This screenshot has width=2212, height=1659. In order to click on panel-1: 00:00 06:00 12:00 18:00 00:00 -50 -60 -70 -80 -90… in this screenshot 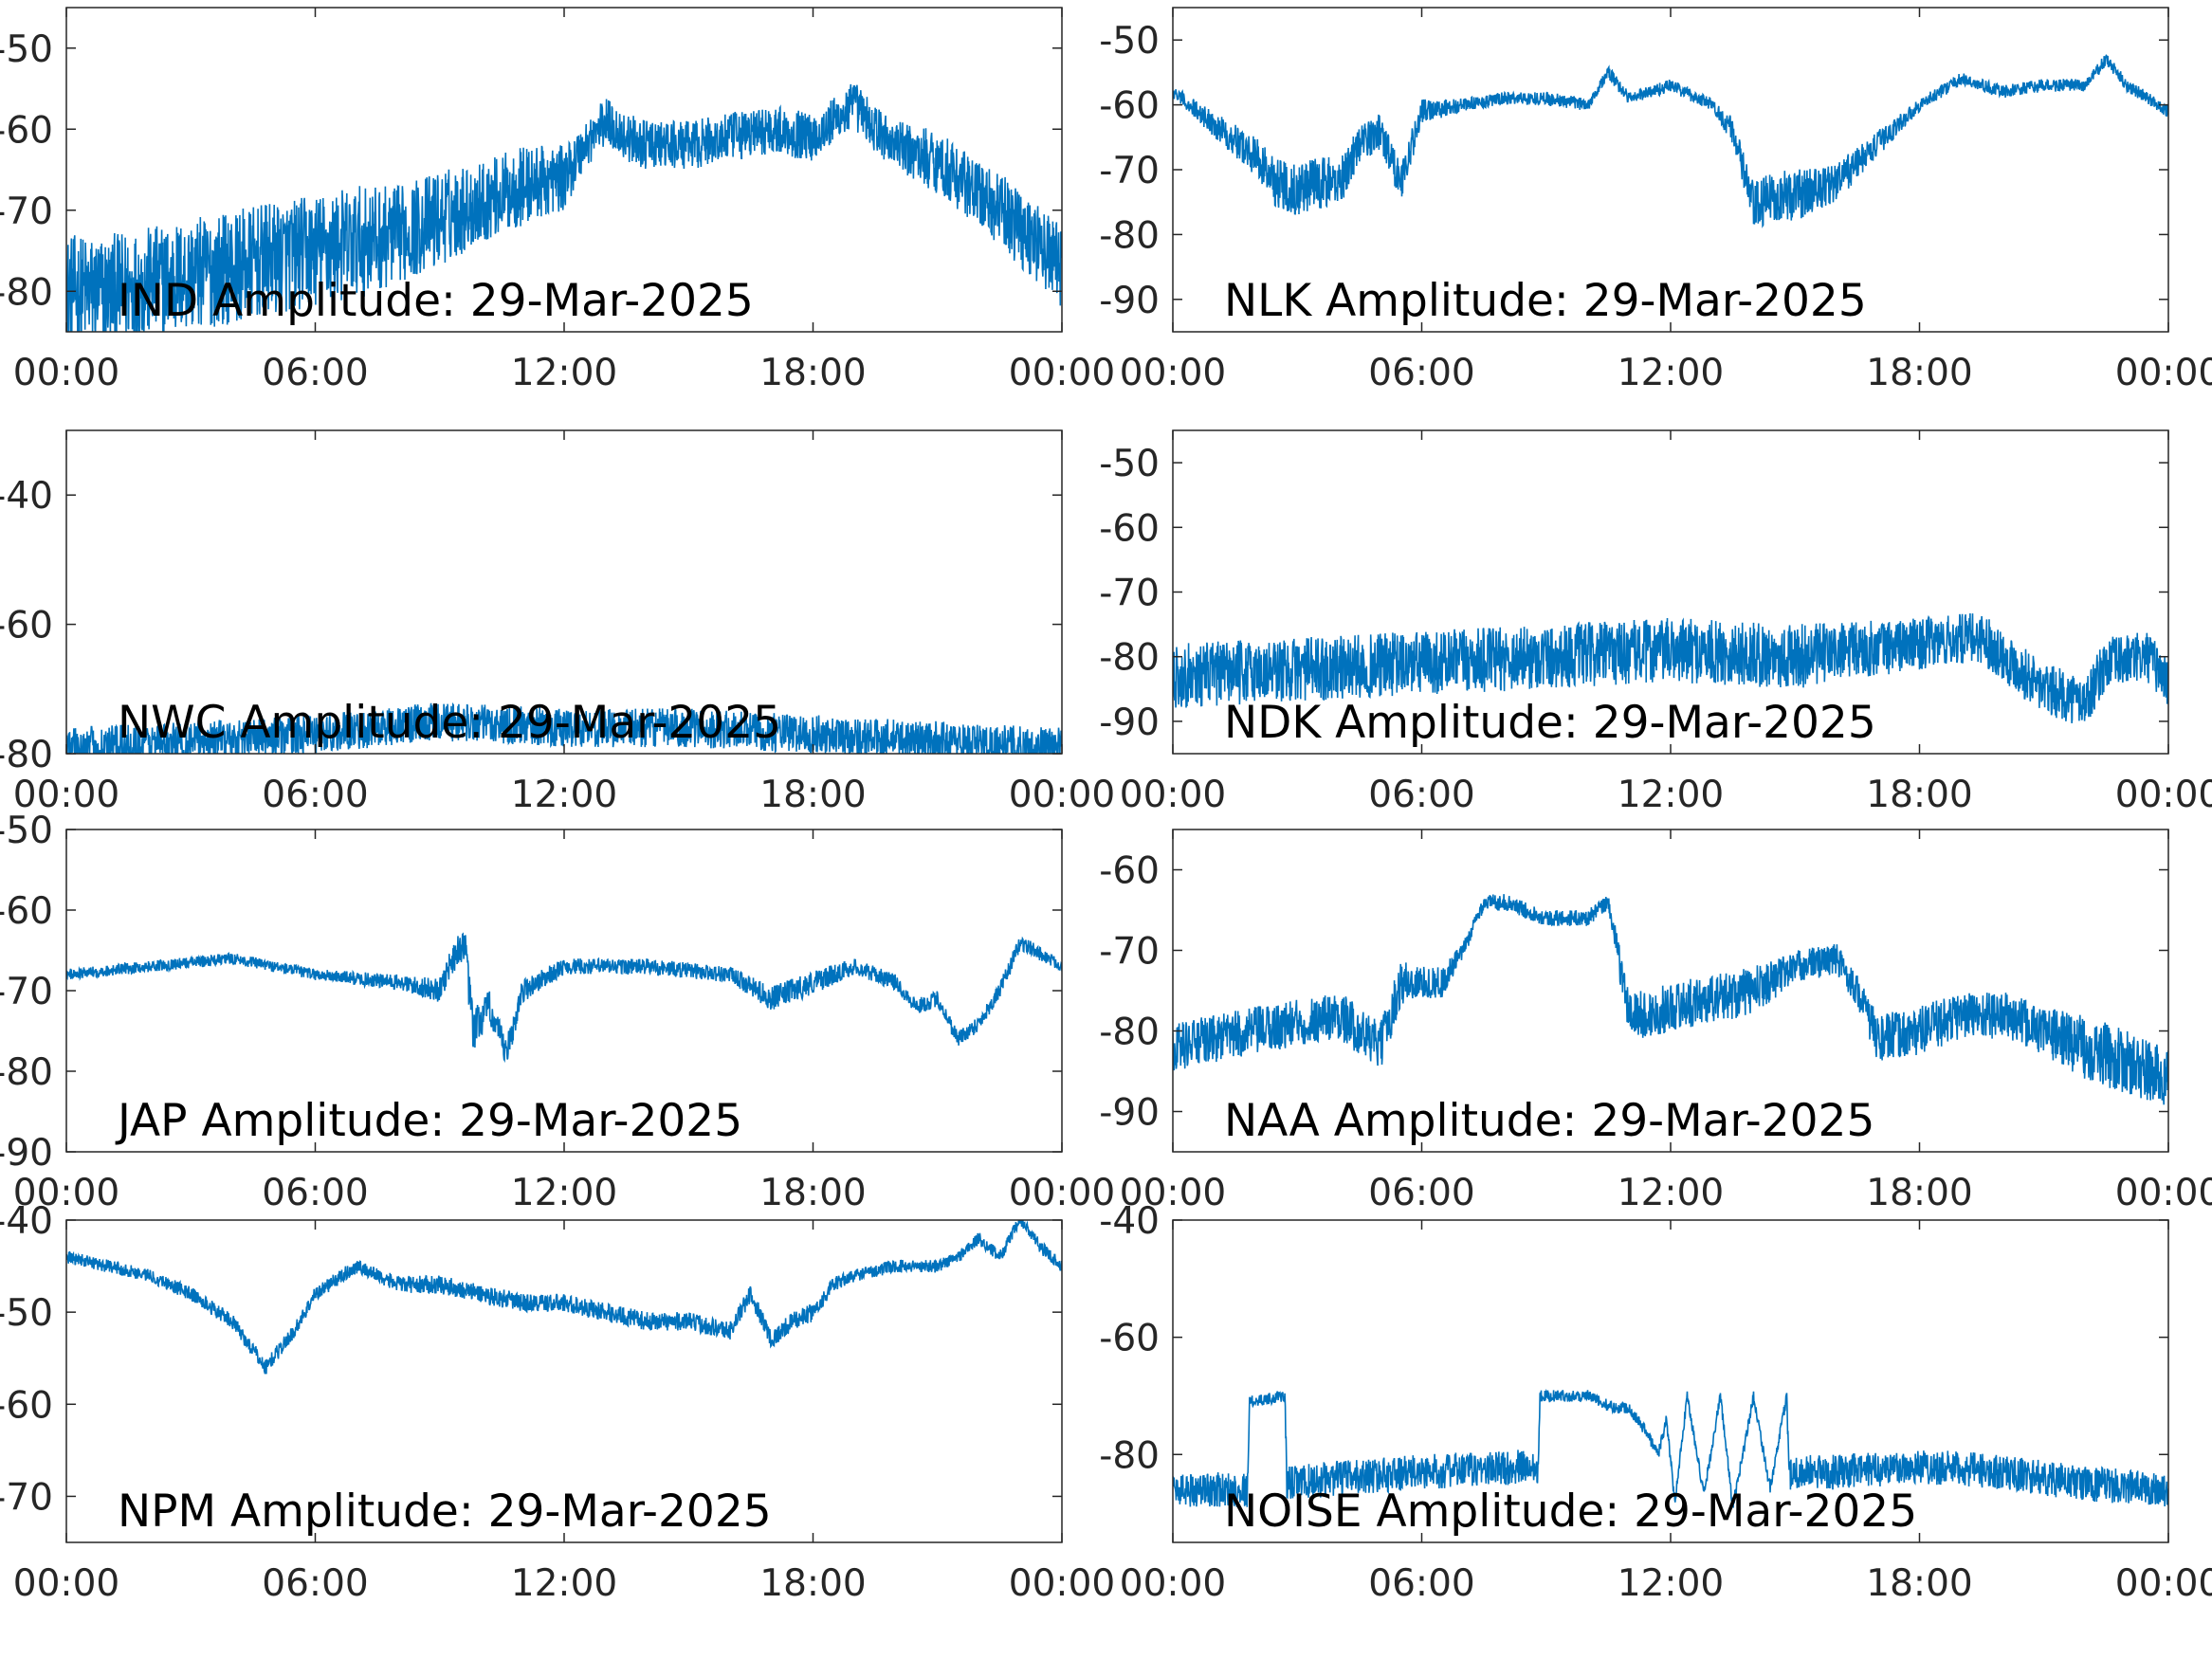, I will do `click(1655, 200)`.